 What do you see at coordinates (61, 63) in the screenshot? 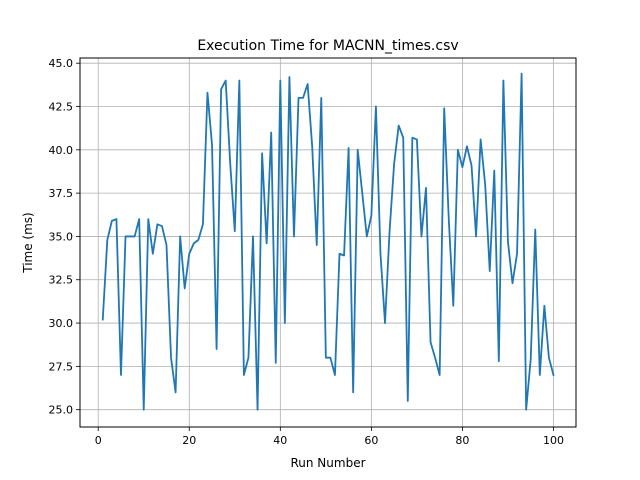
I see `y-tick-label: 45.0` at bounding box center [61, 63].